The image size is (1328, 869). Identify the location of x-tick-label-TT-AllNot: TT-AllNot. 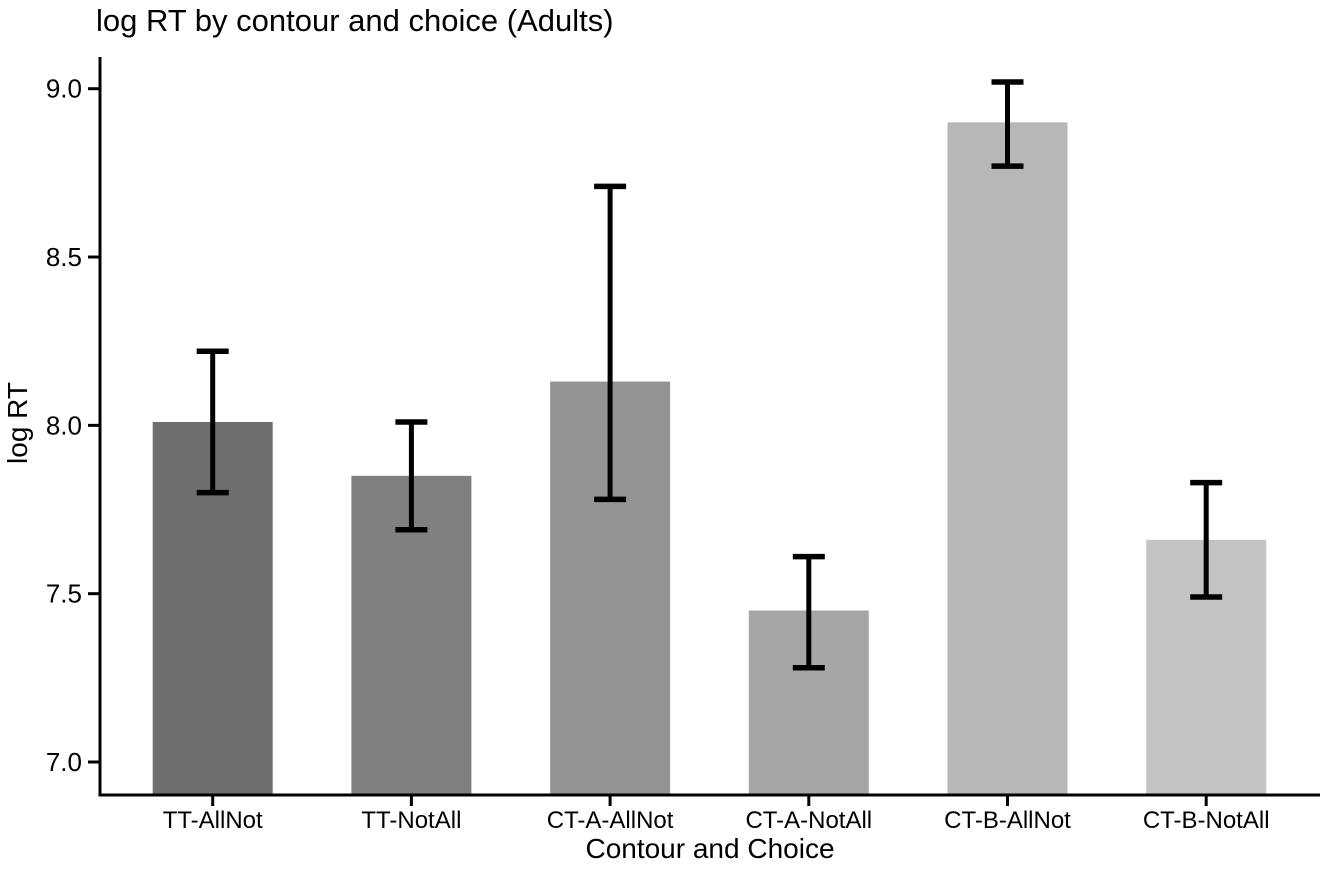
(213, 820).